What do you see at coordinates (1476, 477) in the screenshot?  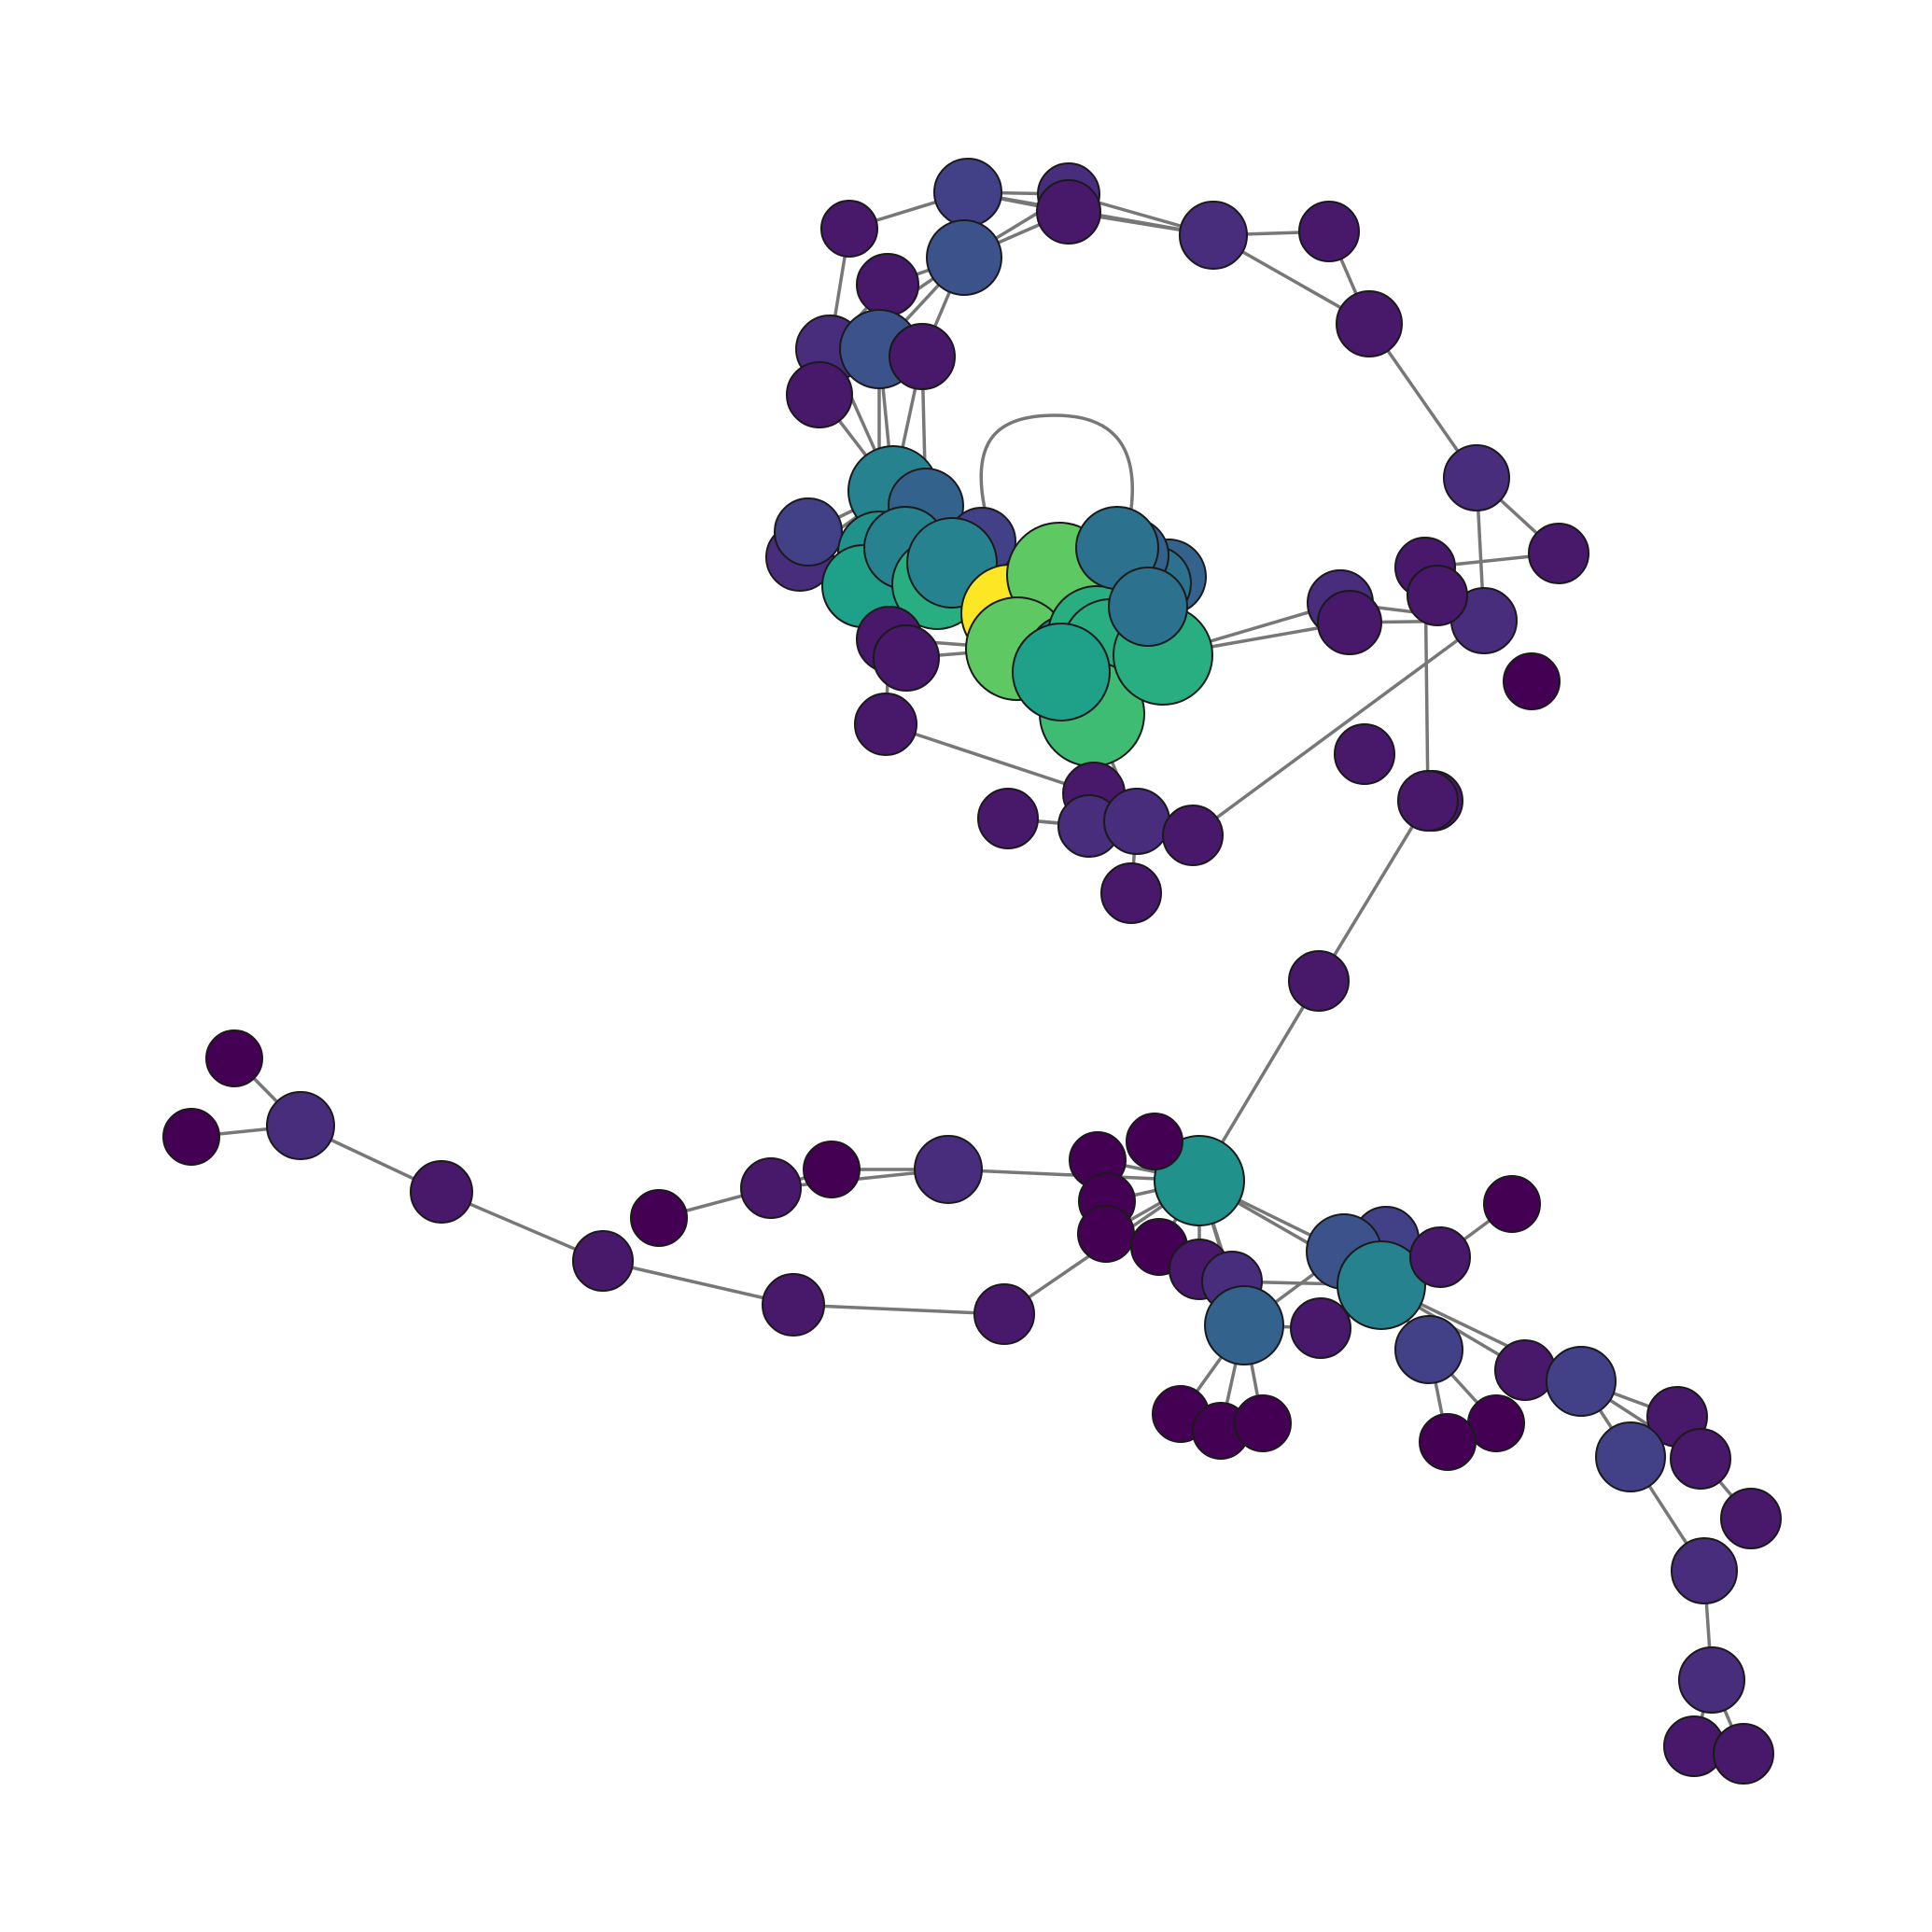 I see `node-a14` at bounding box center [1476, 477].